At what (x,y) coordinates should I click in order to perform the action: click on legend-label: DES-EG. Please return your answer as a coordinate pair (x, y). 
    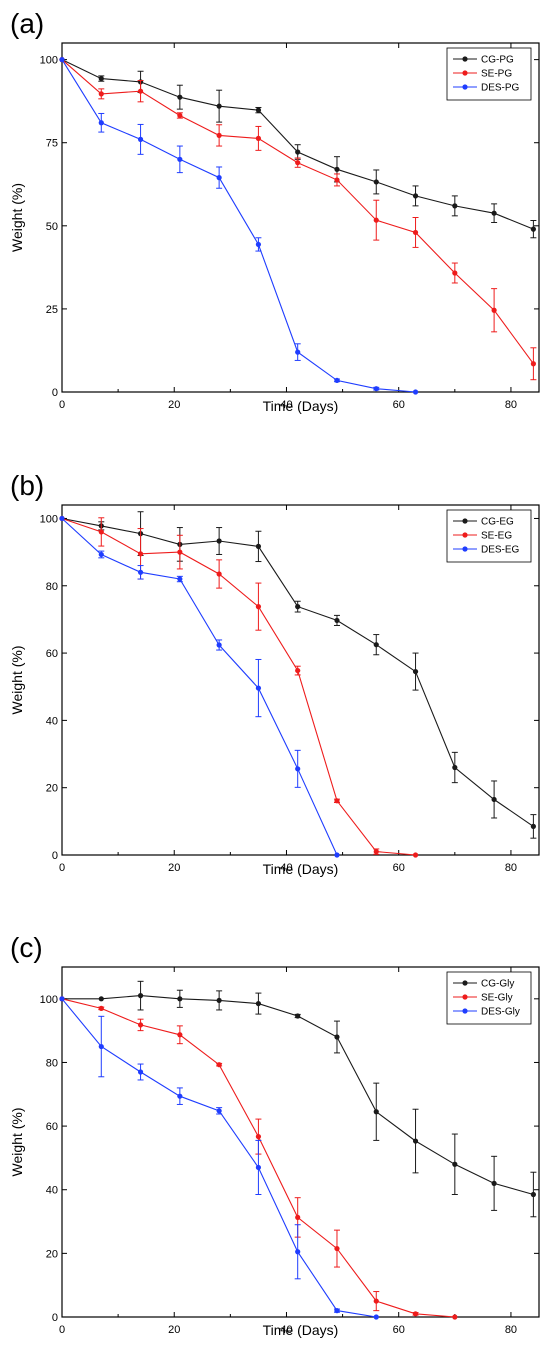
    Looking at the image, I should click on (500, 550).